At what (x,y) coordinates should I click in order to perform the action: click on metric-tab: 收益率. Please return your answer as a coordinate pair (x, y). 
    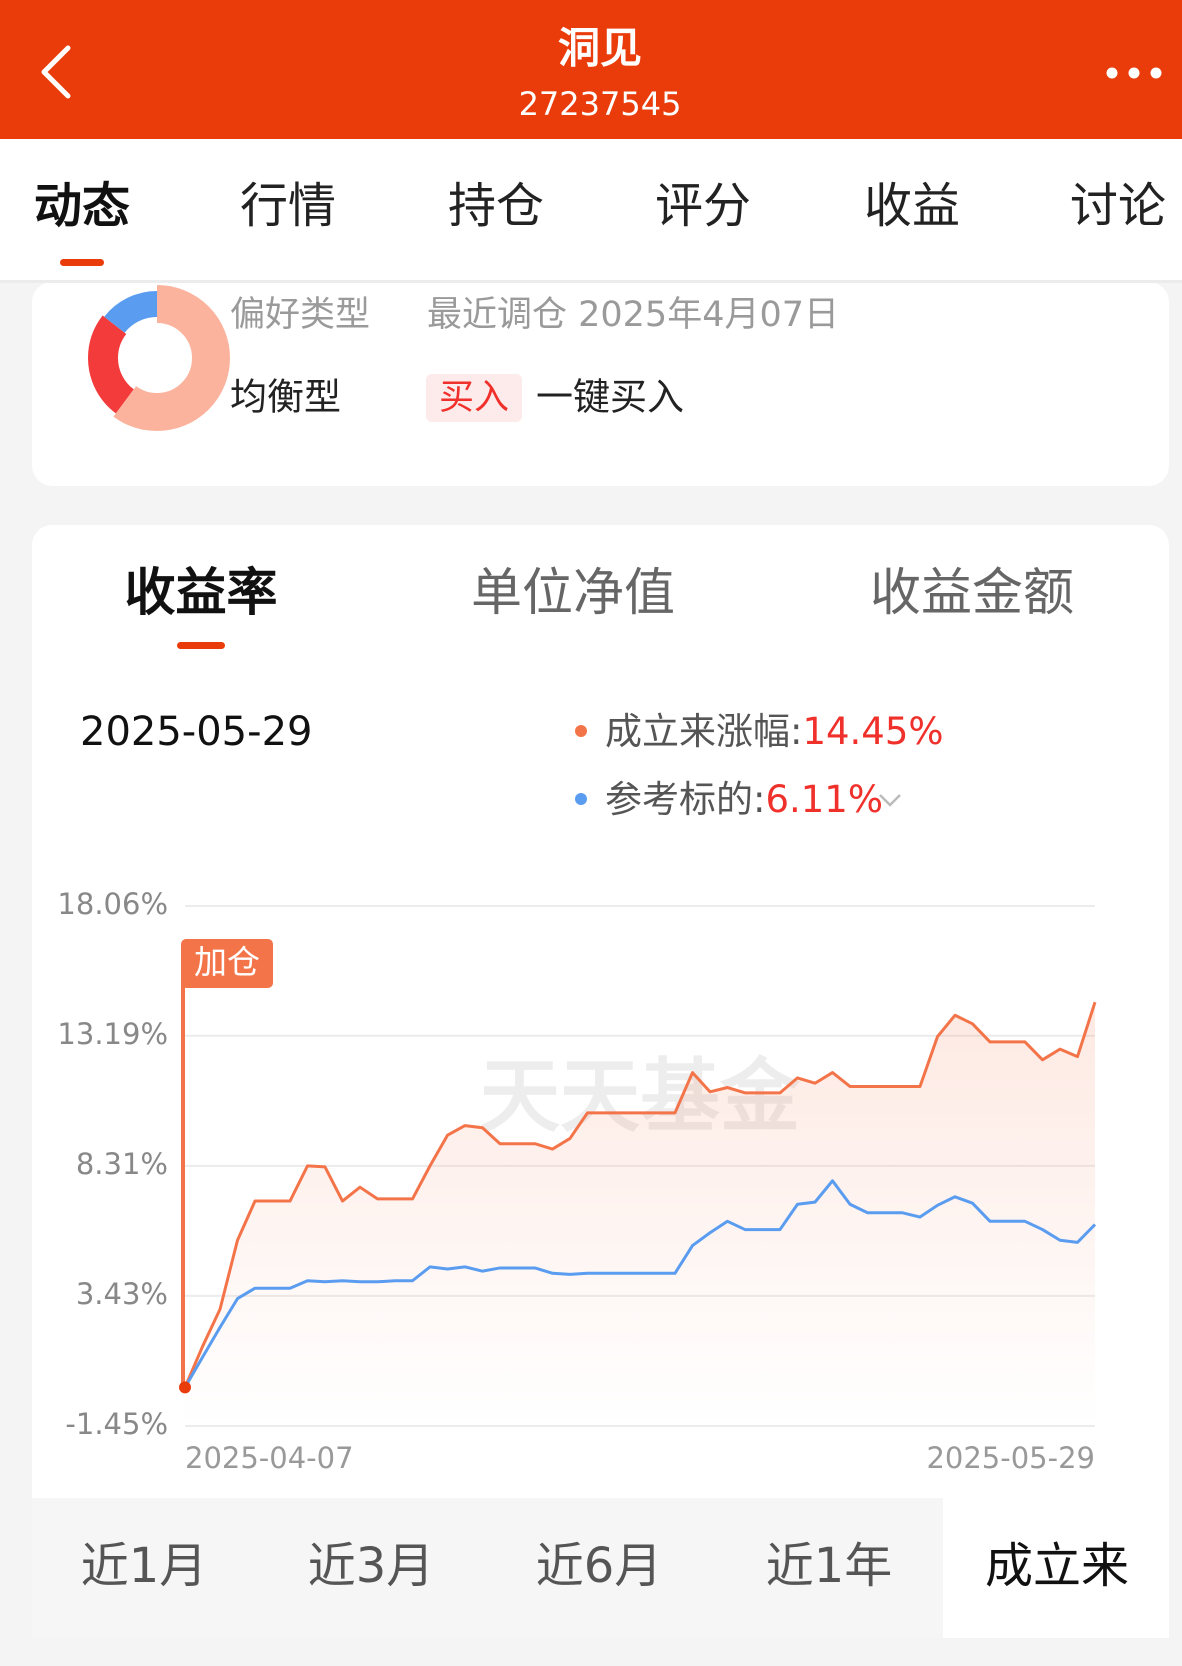
    Looking at the image, I should click on (200, 593).